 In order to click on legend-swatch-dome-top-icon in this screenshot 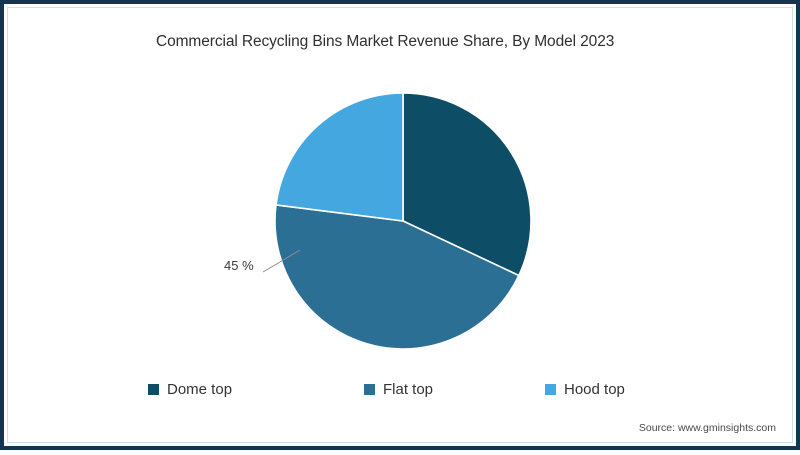, I will do `click(153, 389)`.